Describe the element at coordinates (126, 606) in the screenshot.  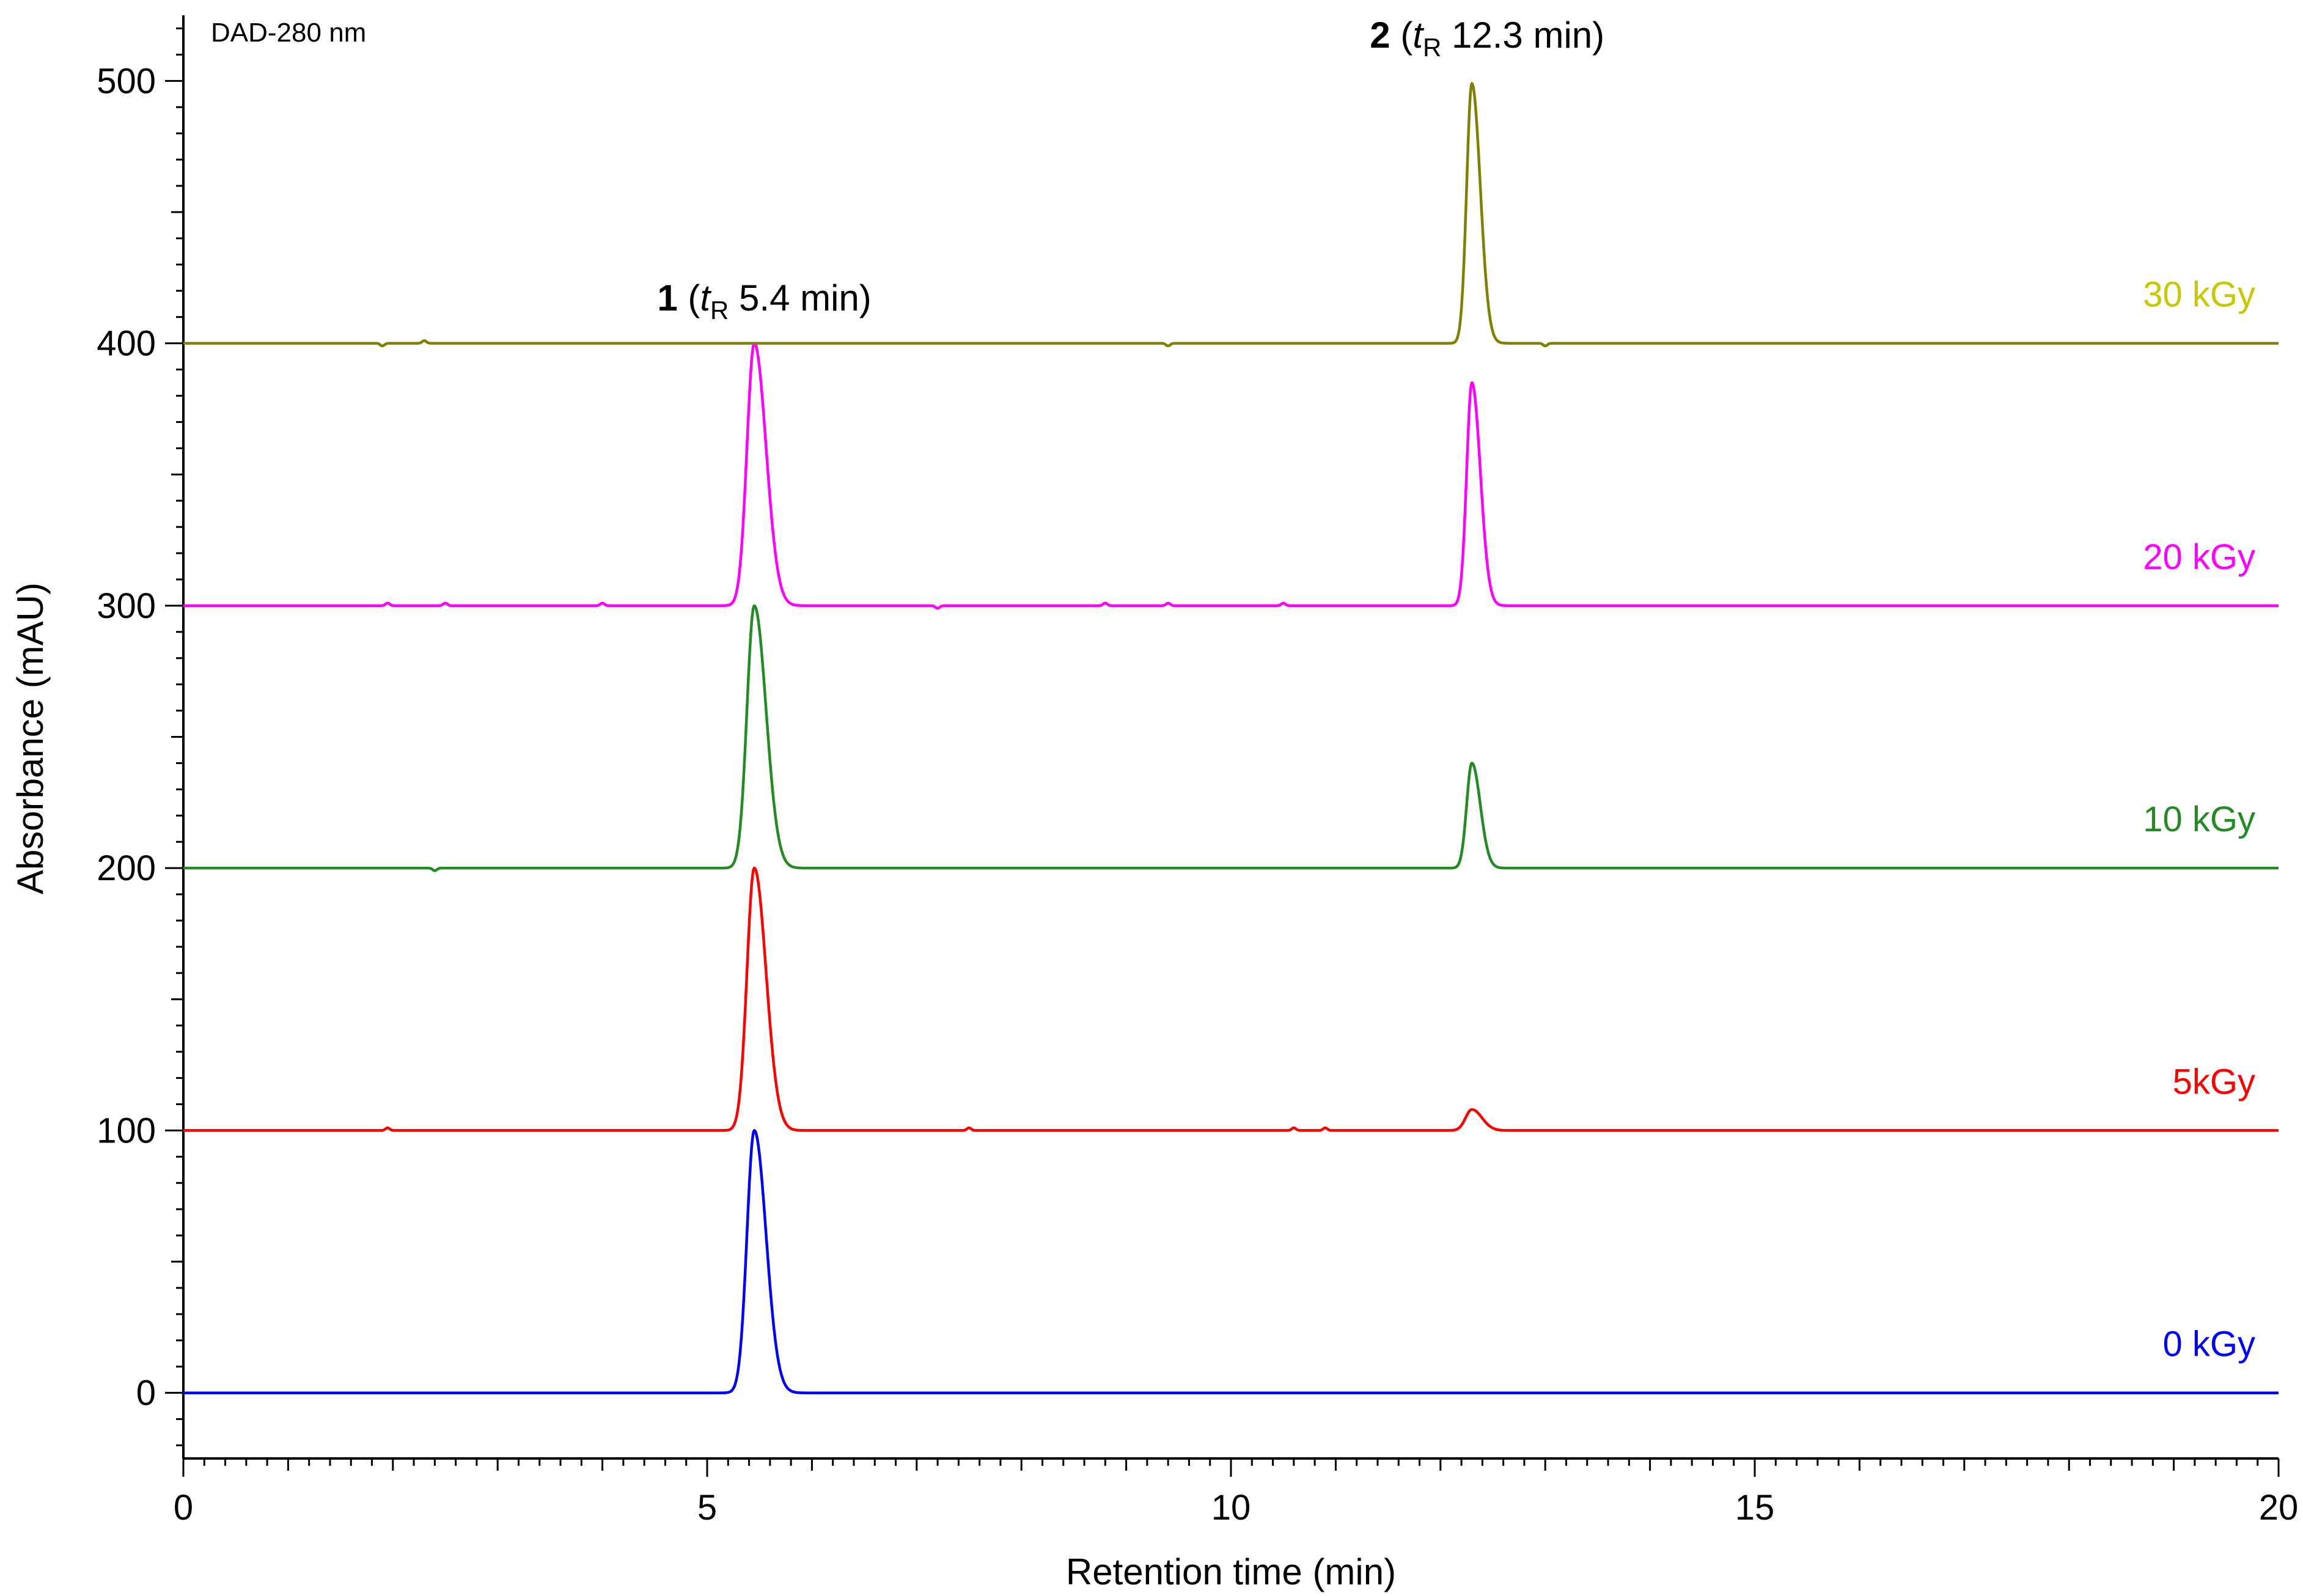
I see `y-tick-label: 300` at that location.